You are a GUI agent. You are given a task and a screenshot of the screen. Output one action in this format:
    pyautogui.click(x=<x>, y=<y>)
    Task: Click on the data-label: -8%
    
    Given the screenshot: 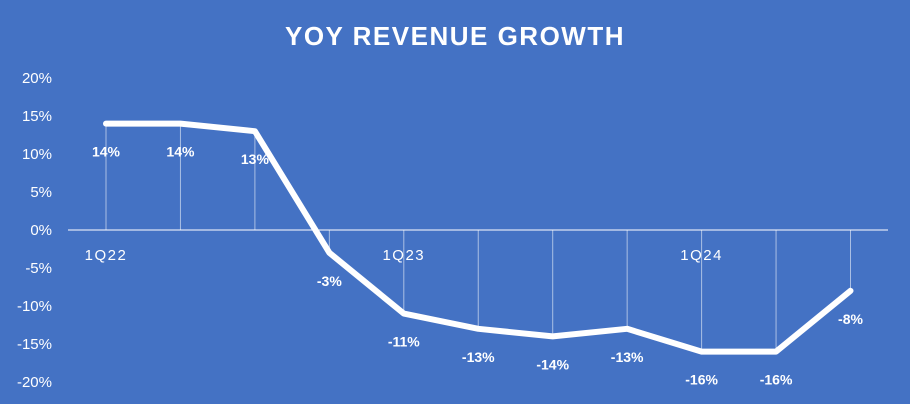 What is the action you would take?
    pyautogui.click(x=850, y=319)
    